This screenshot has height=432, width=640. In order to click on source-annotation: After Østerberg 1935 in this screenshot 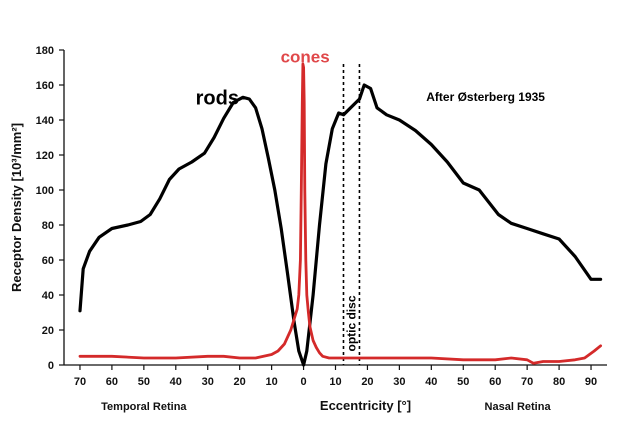, I will do `click(485, 97)`.